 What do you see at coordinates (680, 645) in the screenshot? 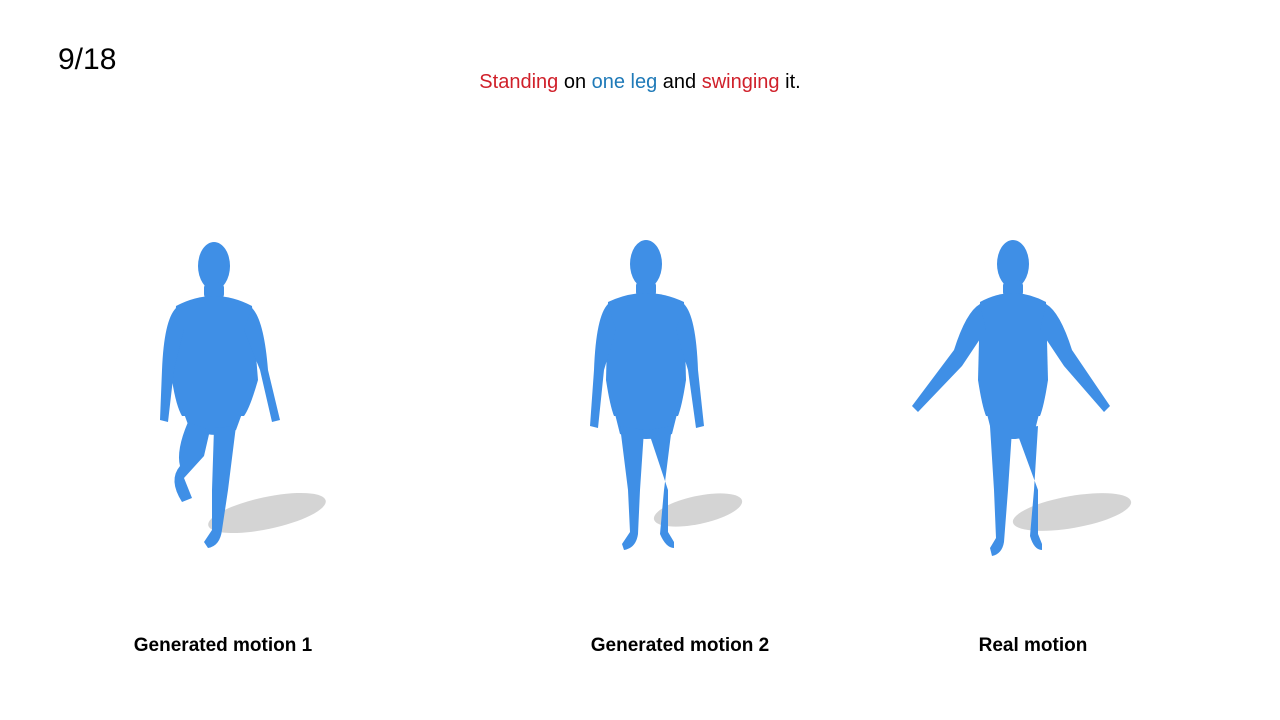
I see `label-generated-motion-2: Generated motion 2` at bounding box center [680, 645].